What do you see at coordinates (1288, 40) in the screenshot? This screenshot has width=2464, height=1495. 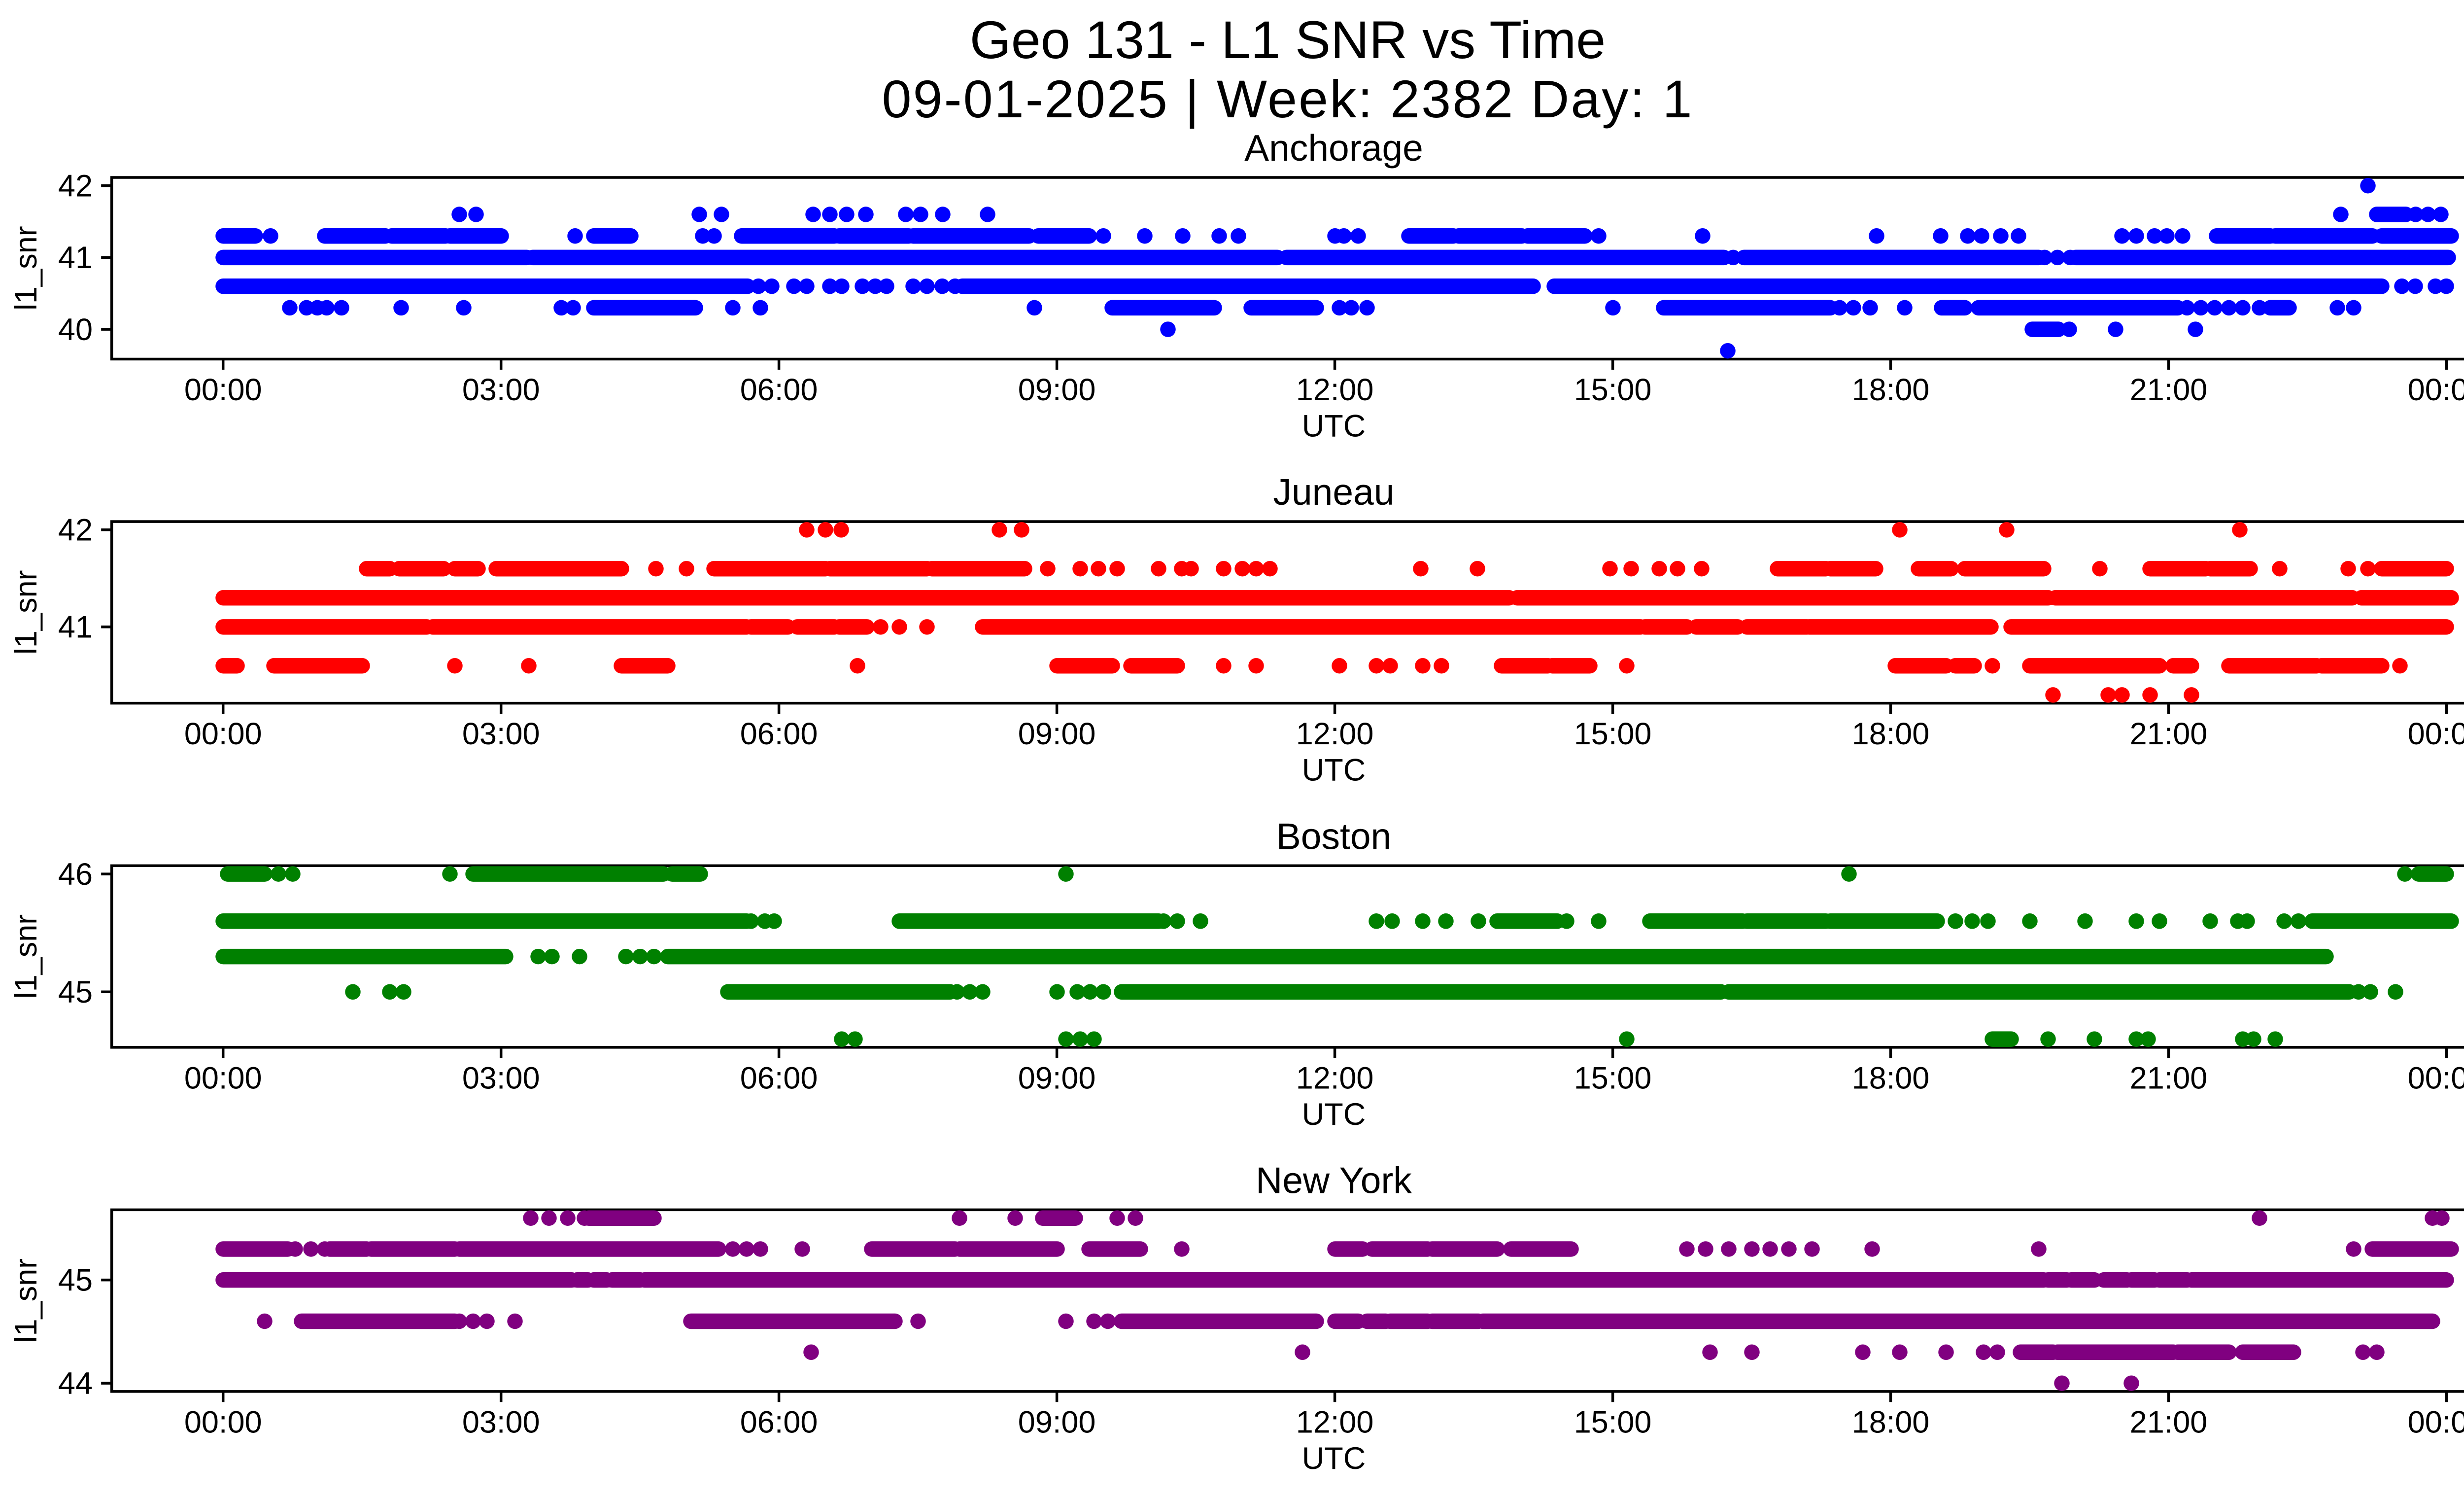 I see `svg-text: Geo 131 - L1 SNR vs Time` at bounding box center [1288, 40].